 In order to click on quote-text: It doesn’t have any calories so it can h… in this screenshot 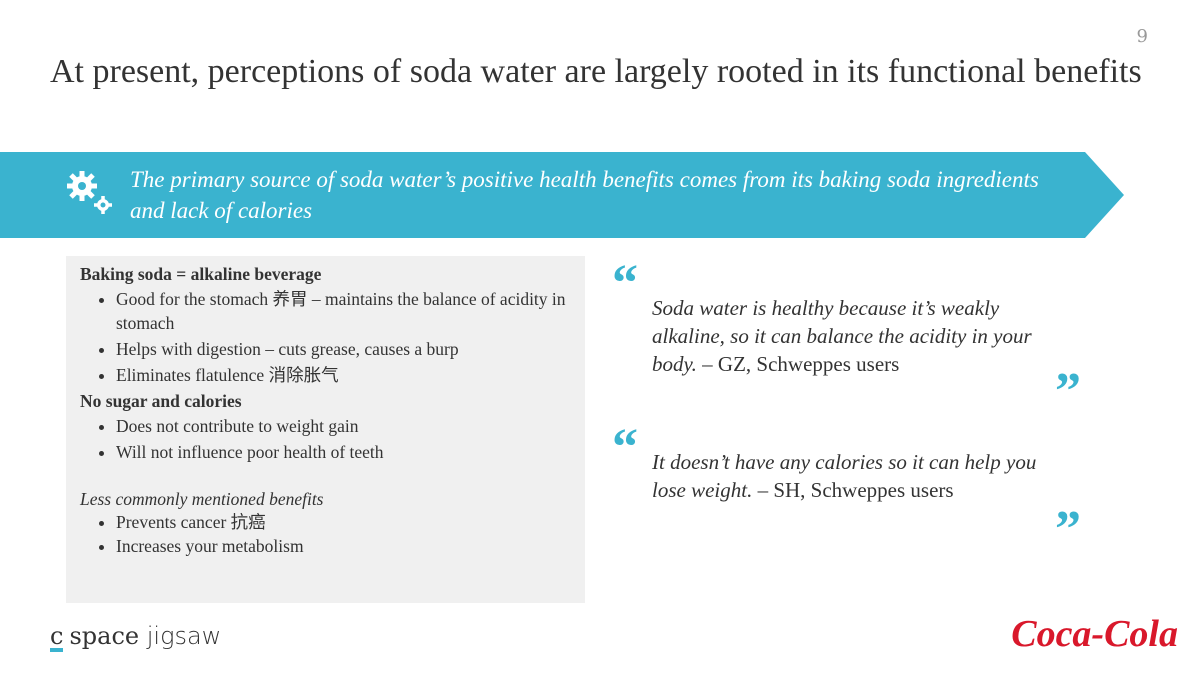, I will do `click(844, 476)`.